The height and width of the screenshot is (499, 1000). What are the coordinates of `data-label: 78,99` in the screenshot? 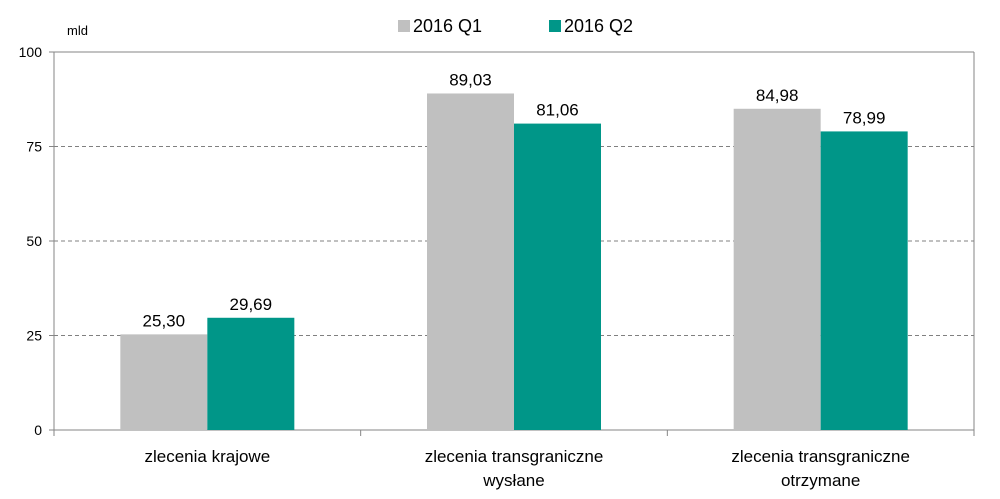 It's located at (864, 117).